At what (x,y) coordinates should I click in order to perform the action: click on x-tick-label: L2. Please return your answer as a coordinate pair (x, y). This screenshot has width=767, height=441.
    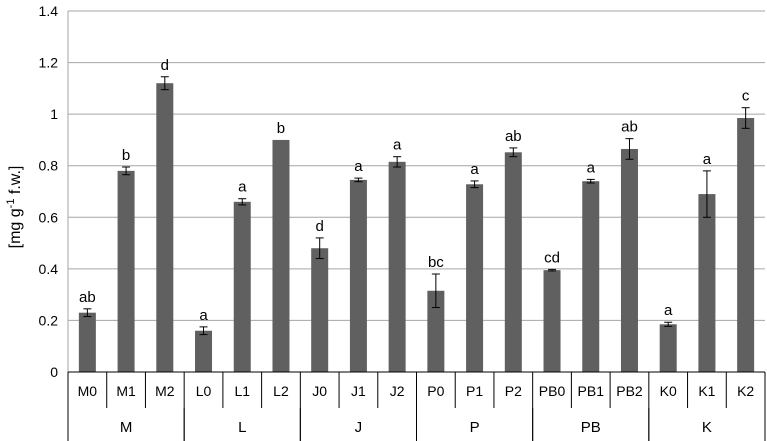
    Looking at the image, I should click on (281, 391).